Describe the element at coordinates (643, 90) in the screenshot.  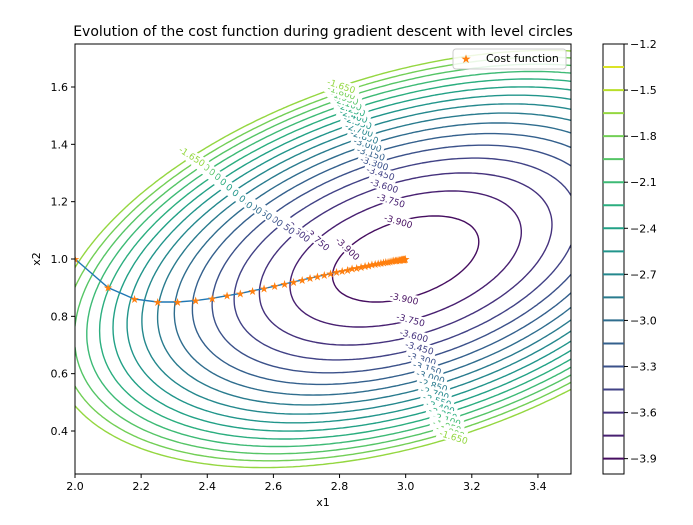
I see `colorbar-tick-label: −1.5` at that location.